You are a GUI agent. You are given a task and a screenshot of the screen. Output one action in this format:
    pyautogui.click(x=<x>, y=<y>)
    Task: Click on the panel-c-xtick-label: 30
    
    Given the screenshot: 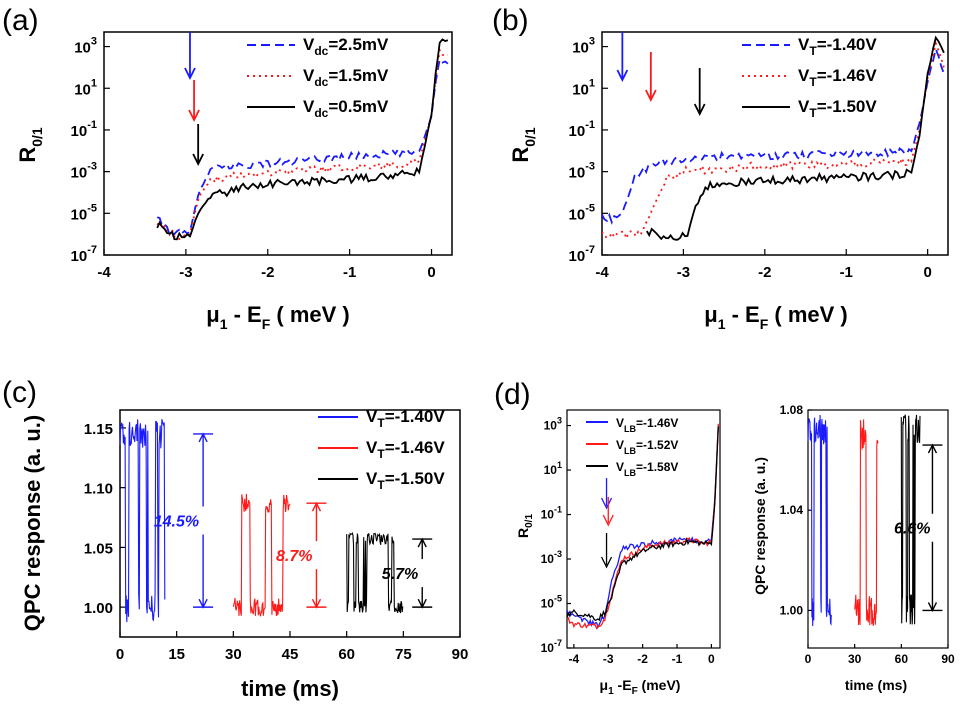 What is the action you would take?
    pyautogui.click(x=233, y=654)
    